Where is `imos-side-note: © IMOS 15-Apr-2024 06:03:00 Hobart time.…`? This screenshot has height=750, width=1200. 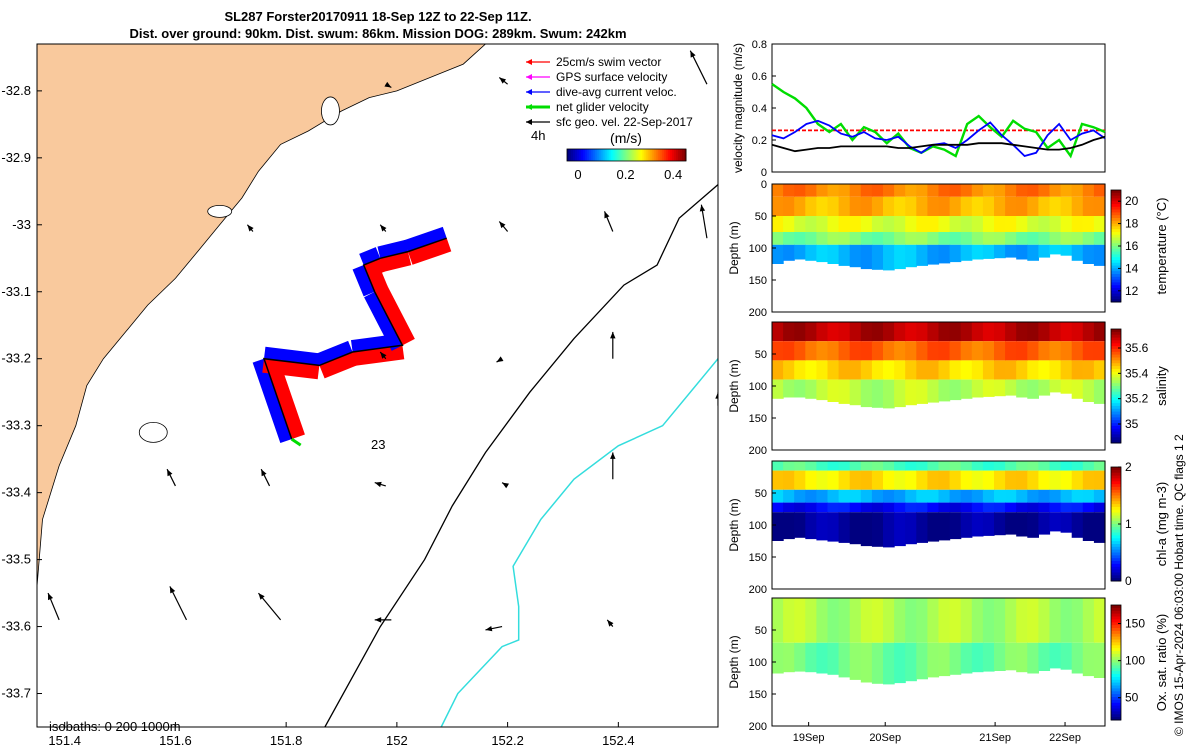 imos-side-note: © IMOS 15-Apr-2024 06:03:00 Hobart time.… is located at coordinates (1179, 585).